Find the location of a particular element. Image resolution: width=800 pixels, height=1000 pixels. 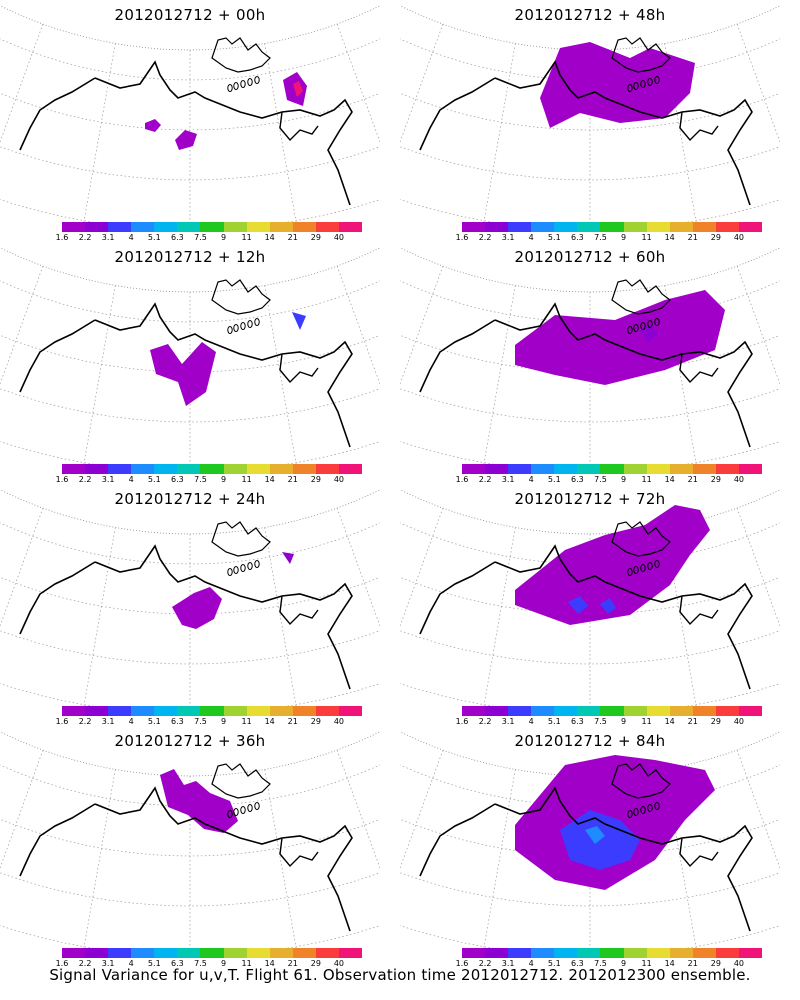

colorbar-label: 7.5 is located at coordinates (200, 237).